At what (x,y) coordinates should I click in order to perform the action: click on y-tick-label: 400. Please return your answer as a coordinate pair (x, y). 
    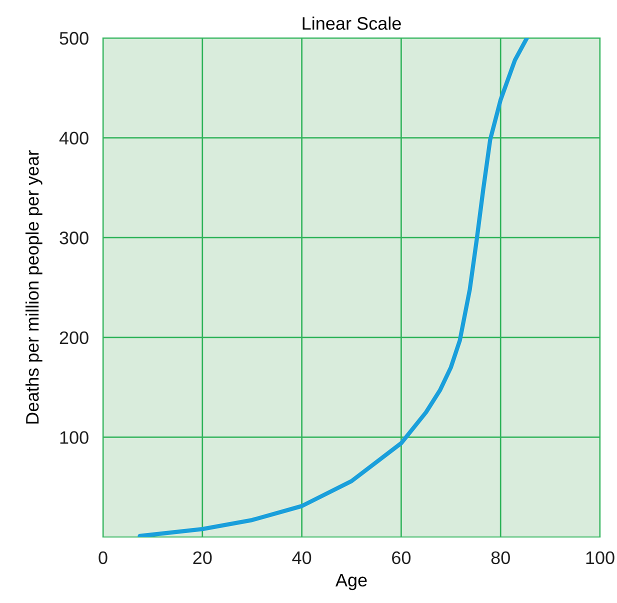
    Looking at the image, I should click on (73, 138).